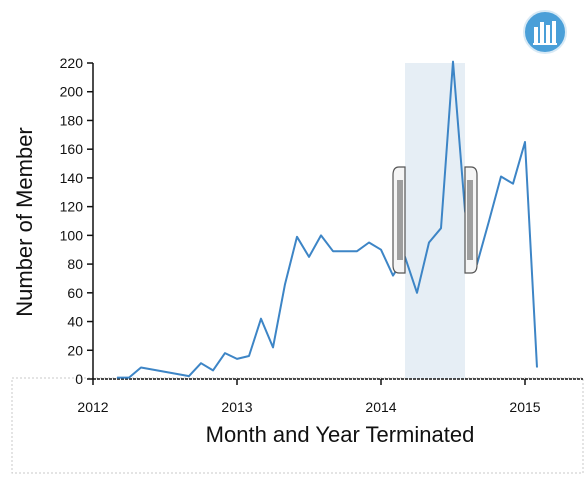 The height and width of the screenshot is (478, 586). What do you see at coordinates (309, 397) in the screenshot?
I see `x-axis-ticks: 2012 2013 2014 2015` at bounding box center [309, 397].